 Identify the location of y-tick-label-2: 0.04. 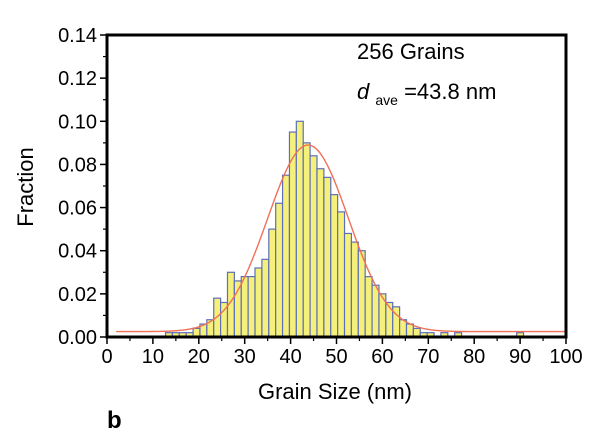
(77, 252).